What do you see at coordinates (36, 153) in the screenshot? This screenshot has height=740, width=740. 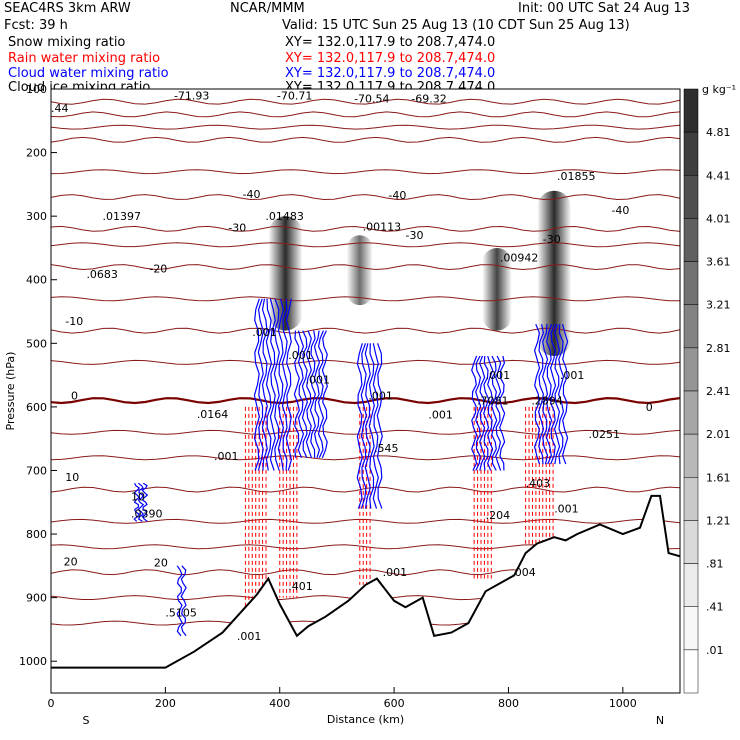 I see `y-tick-label: 200` at bounding box center [36, 153].